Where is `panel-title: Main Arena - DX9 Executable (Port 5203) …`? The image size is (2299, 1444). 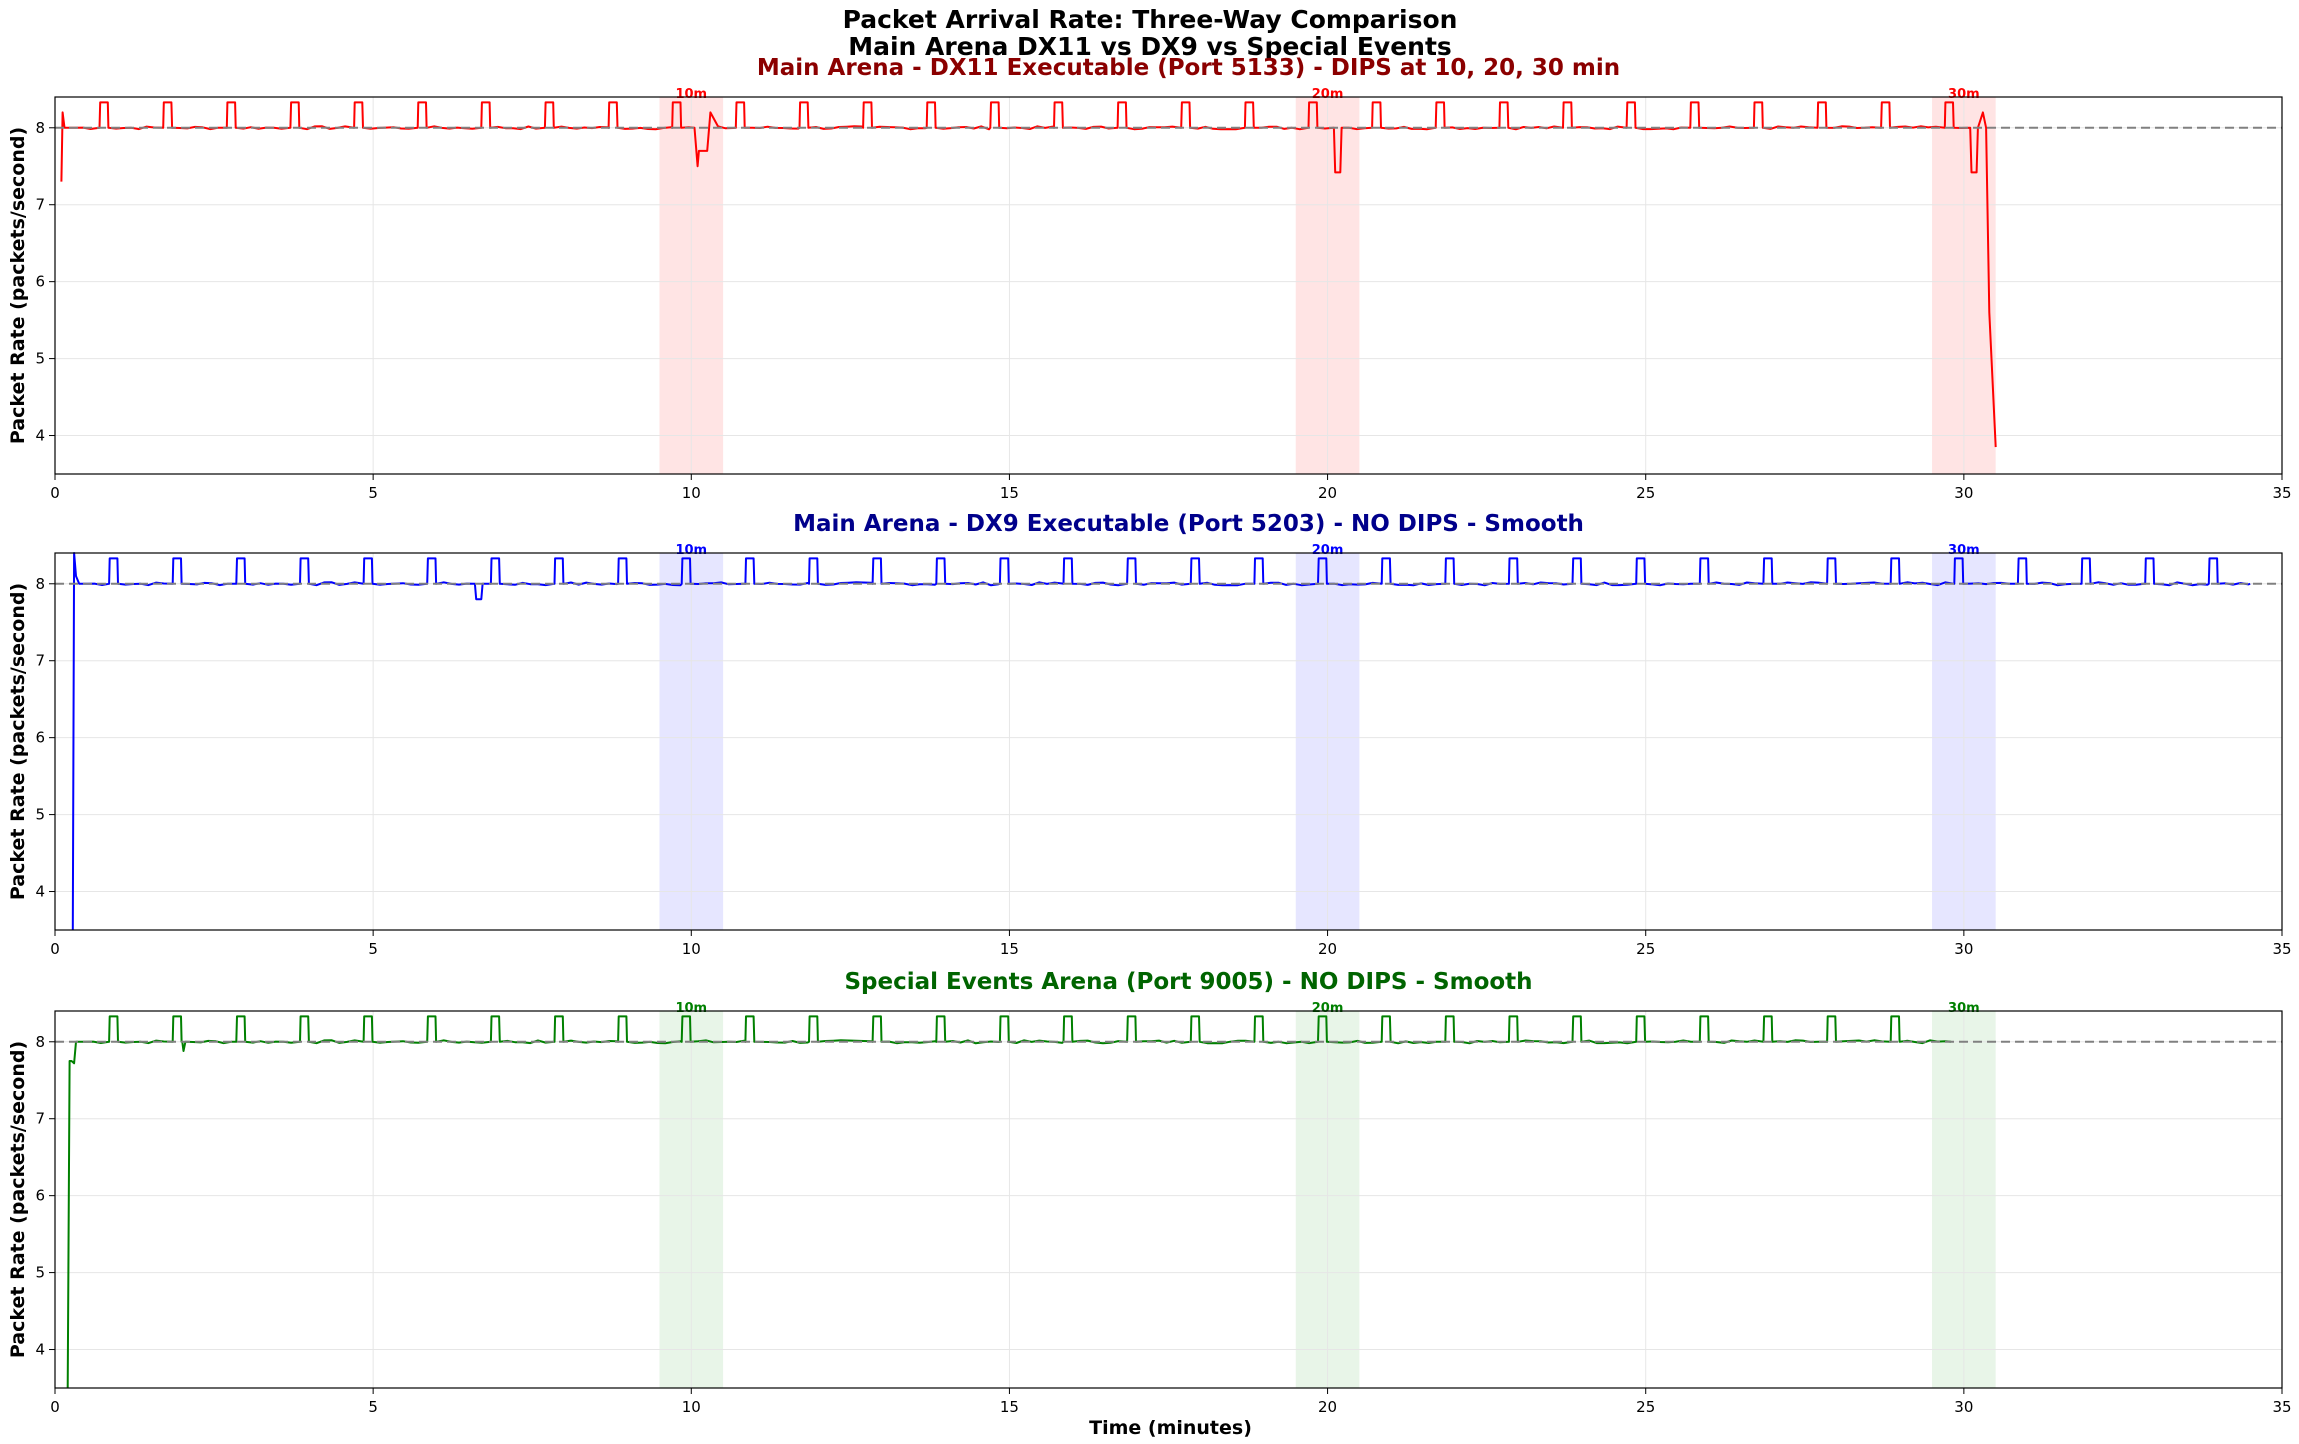 panel-title: Main Arena - DX9 Executable (Port 5203) … is located at coordinates (1188, 524).